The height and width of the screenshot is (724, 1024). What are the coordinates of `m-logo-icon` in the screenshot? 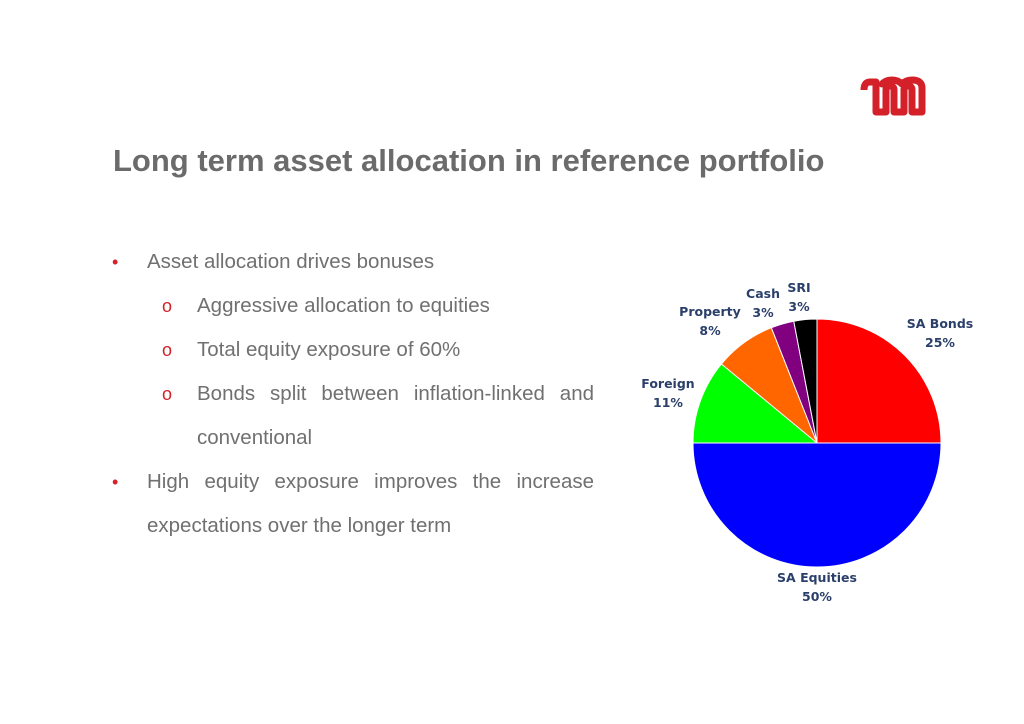 It's located at (893, 96).